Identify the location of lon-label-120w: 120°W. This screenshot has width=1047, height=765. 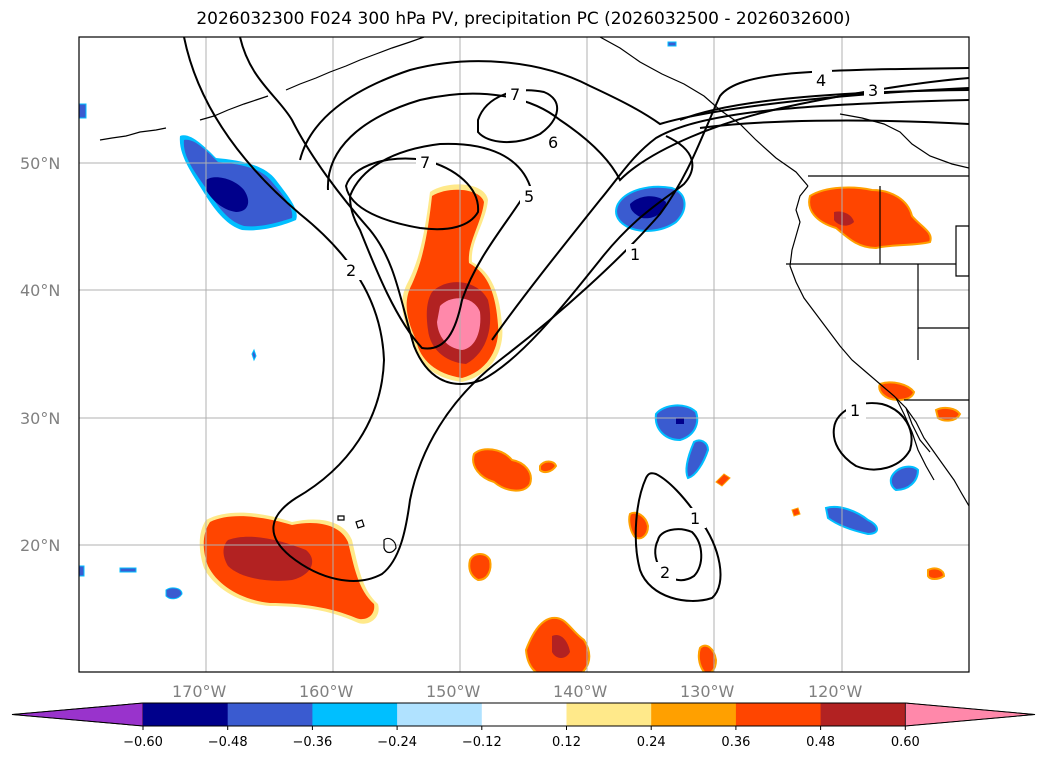
(835, 691).